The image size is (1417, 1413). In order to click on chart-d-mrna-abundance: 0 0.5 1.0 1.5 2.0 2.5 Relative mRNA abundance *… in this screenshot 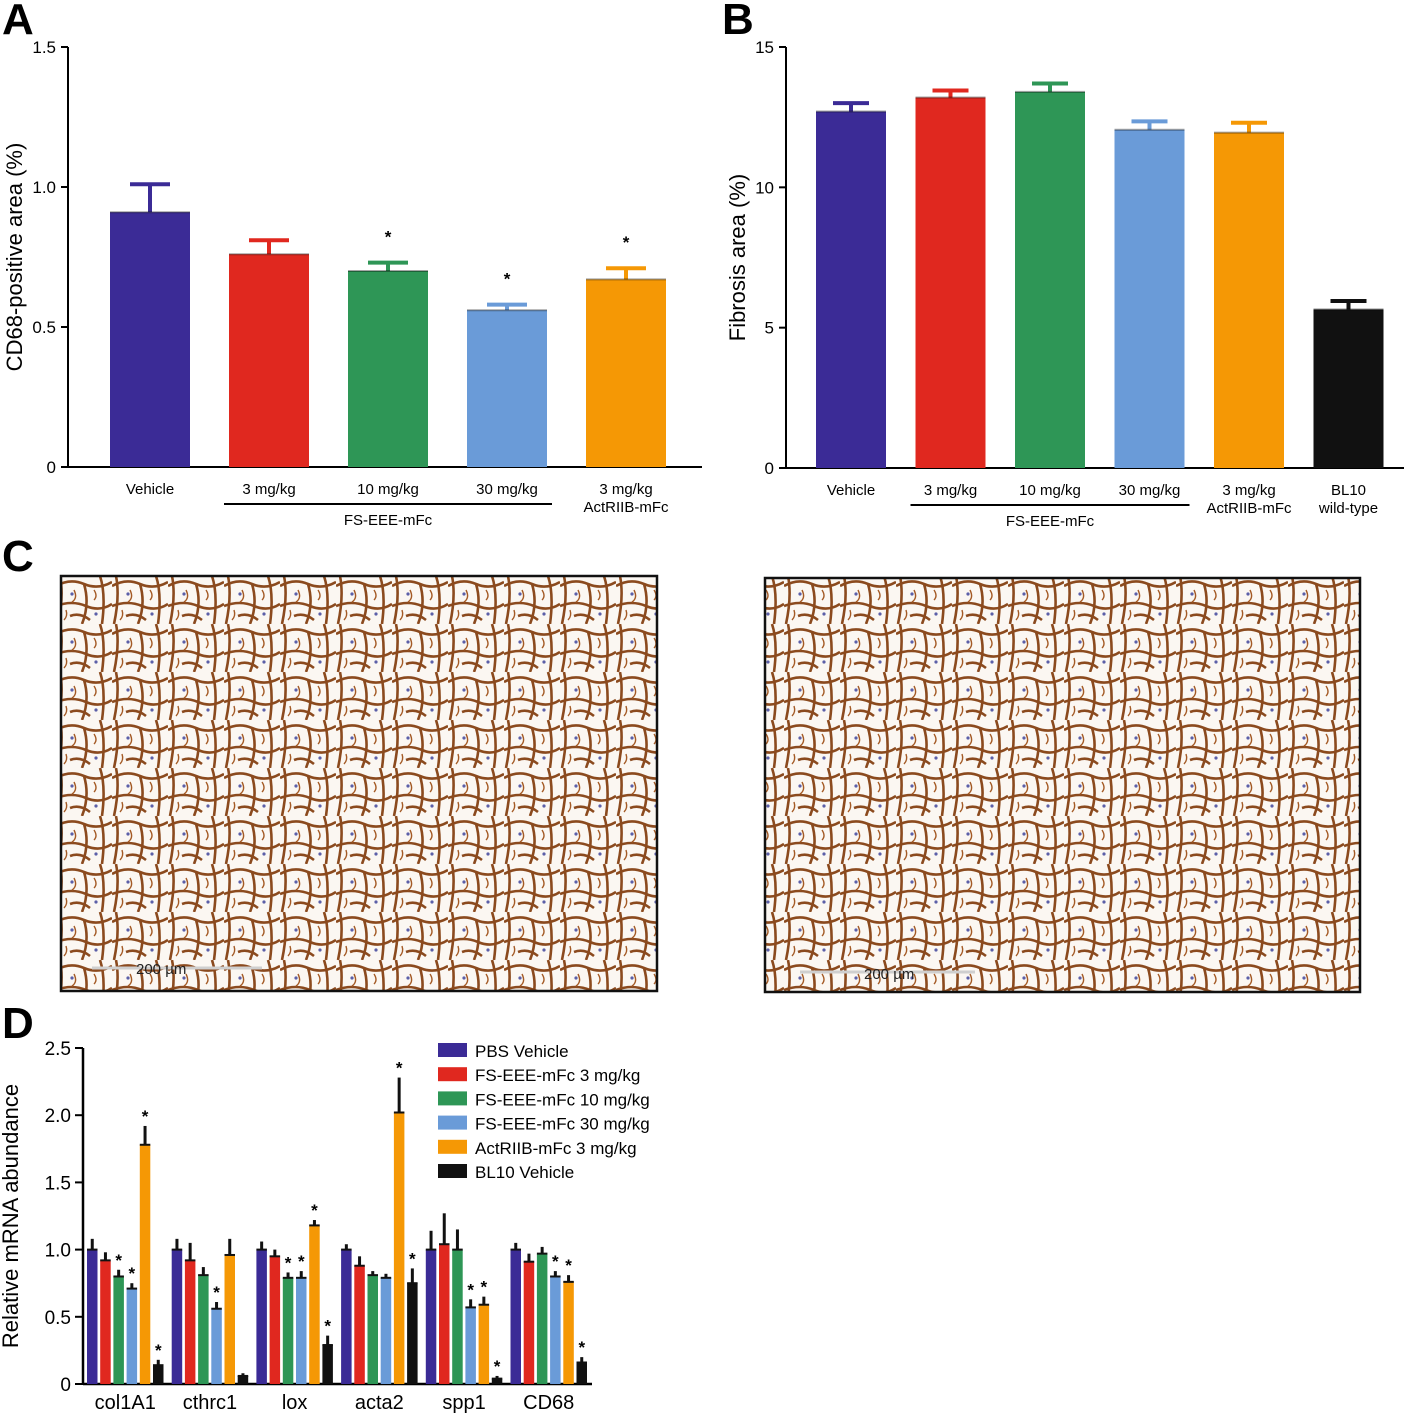, I will do `click(296, 1226)`.